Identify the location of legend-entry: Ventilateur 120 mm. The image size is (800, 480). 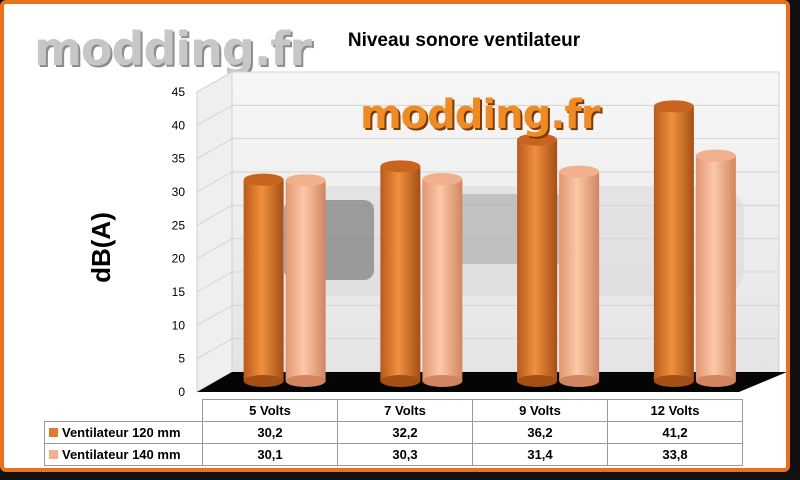
(123, 432).